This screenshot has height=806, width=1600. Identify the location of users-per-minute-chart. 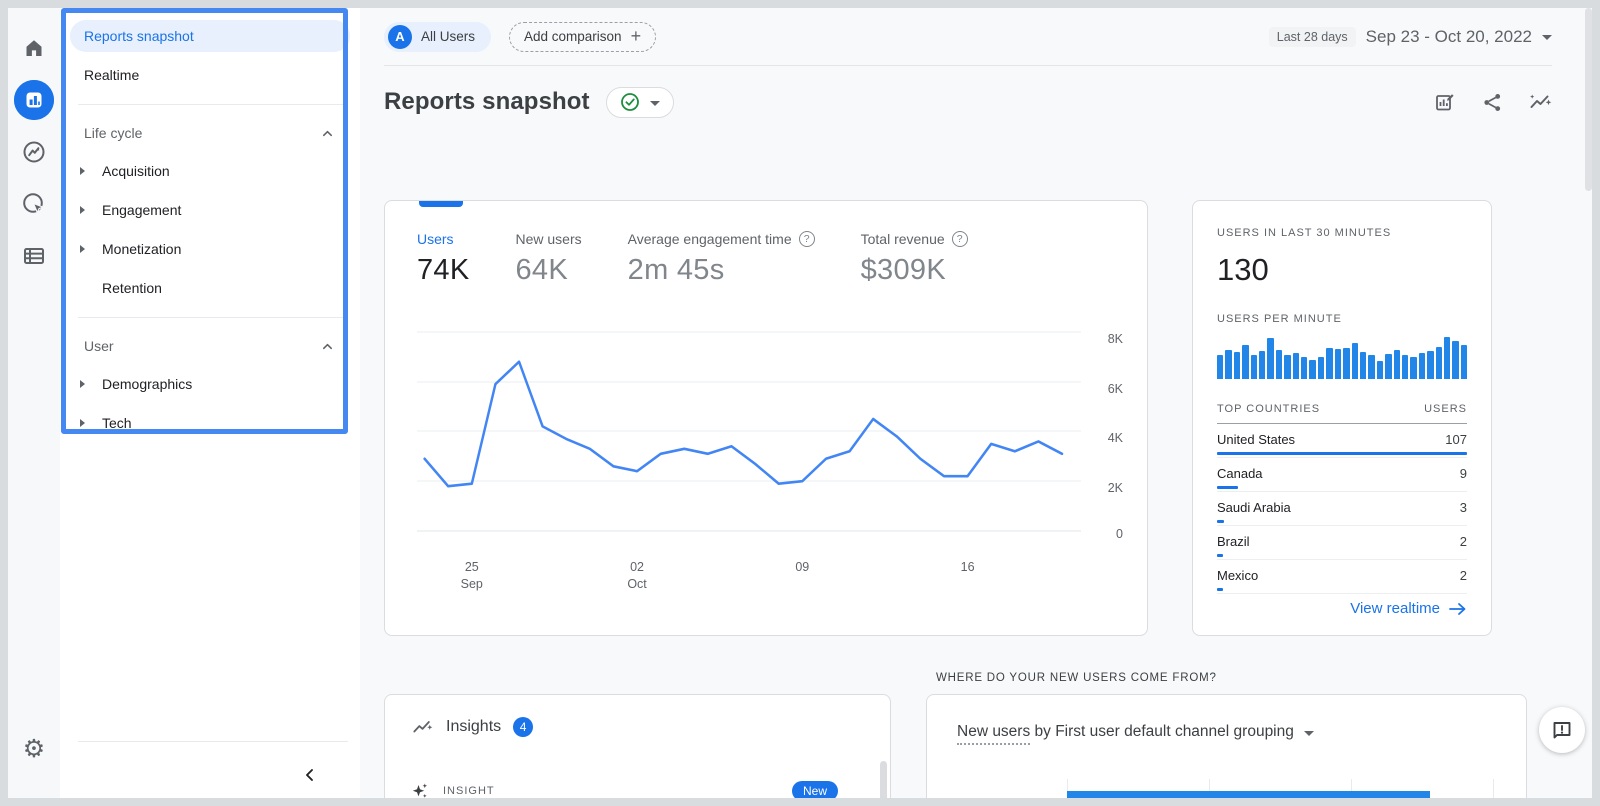
(1342, 358).